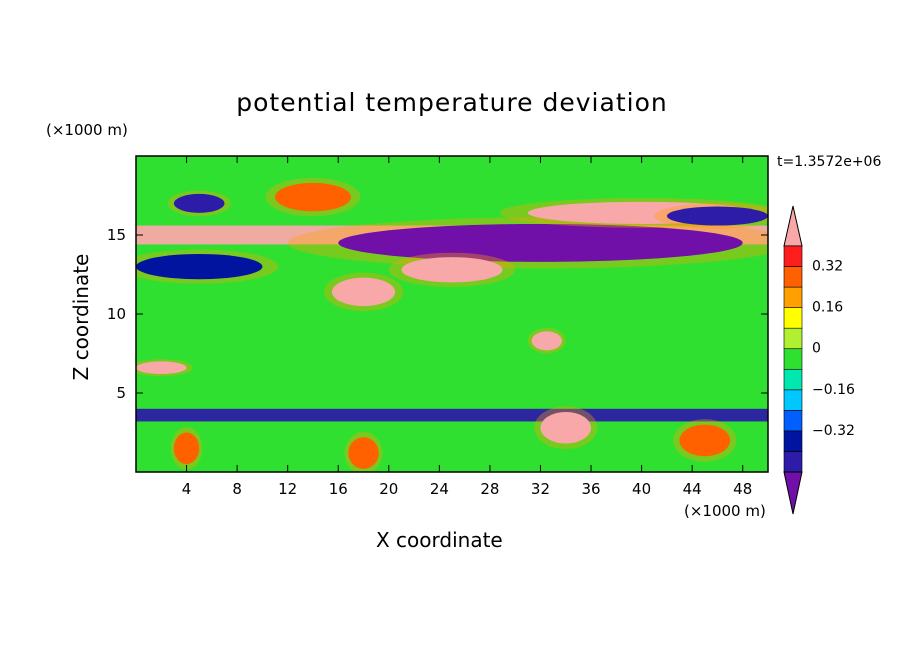 Image resolution: width=904 pixels, height=654 pixels. I want to click on colorbar-tick-label: 0, so click(816, 349).